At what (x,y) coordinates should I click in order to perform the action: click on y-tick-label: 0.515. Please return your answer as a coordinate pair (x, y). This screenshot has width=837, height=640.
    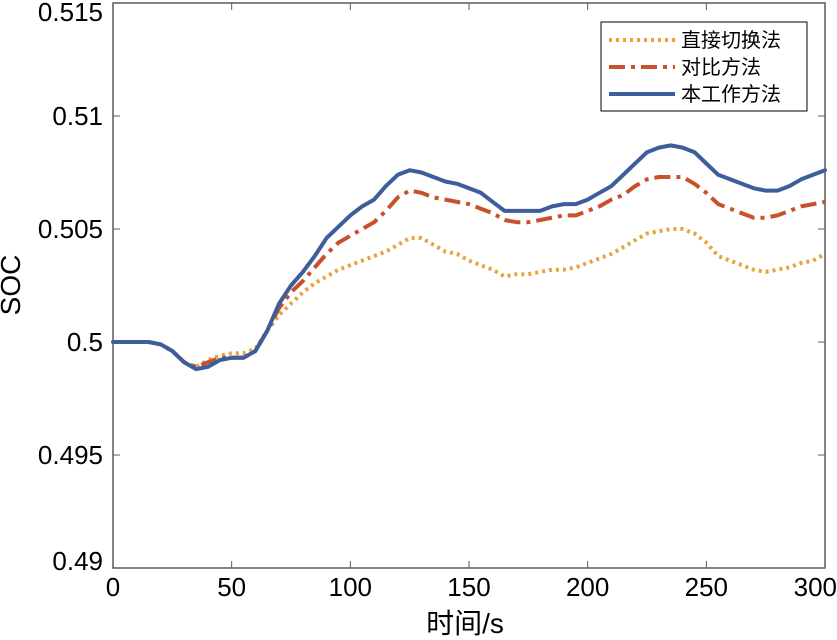
    Looking at the image, I should click on (70, 13).